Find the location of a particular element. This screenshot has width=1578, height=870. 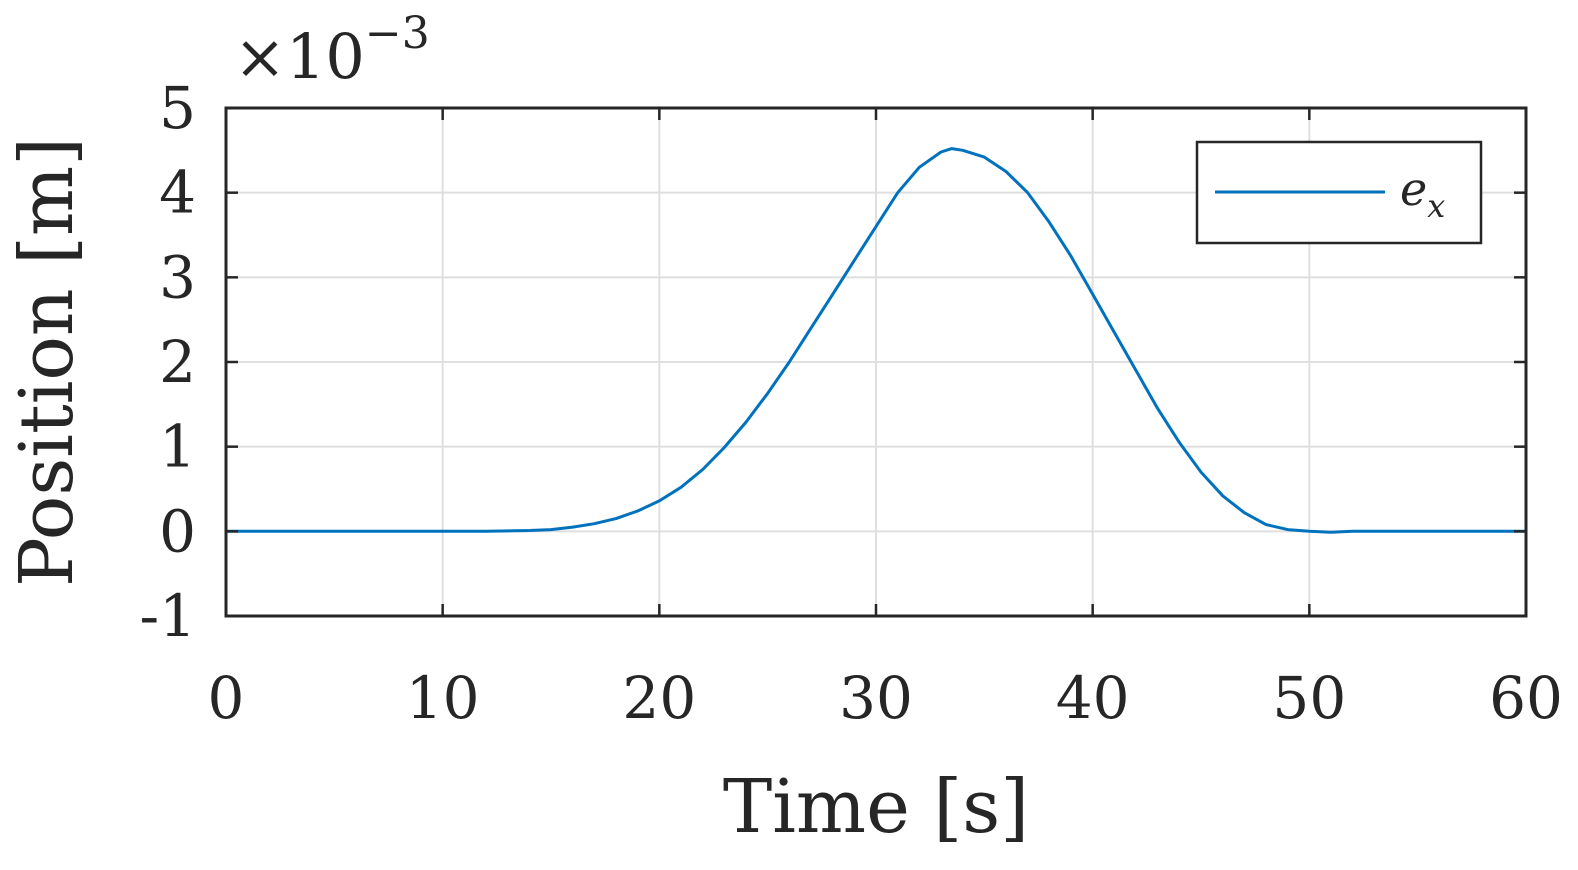

y-tick-label: -1 is located at coordinates (168, 616).